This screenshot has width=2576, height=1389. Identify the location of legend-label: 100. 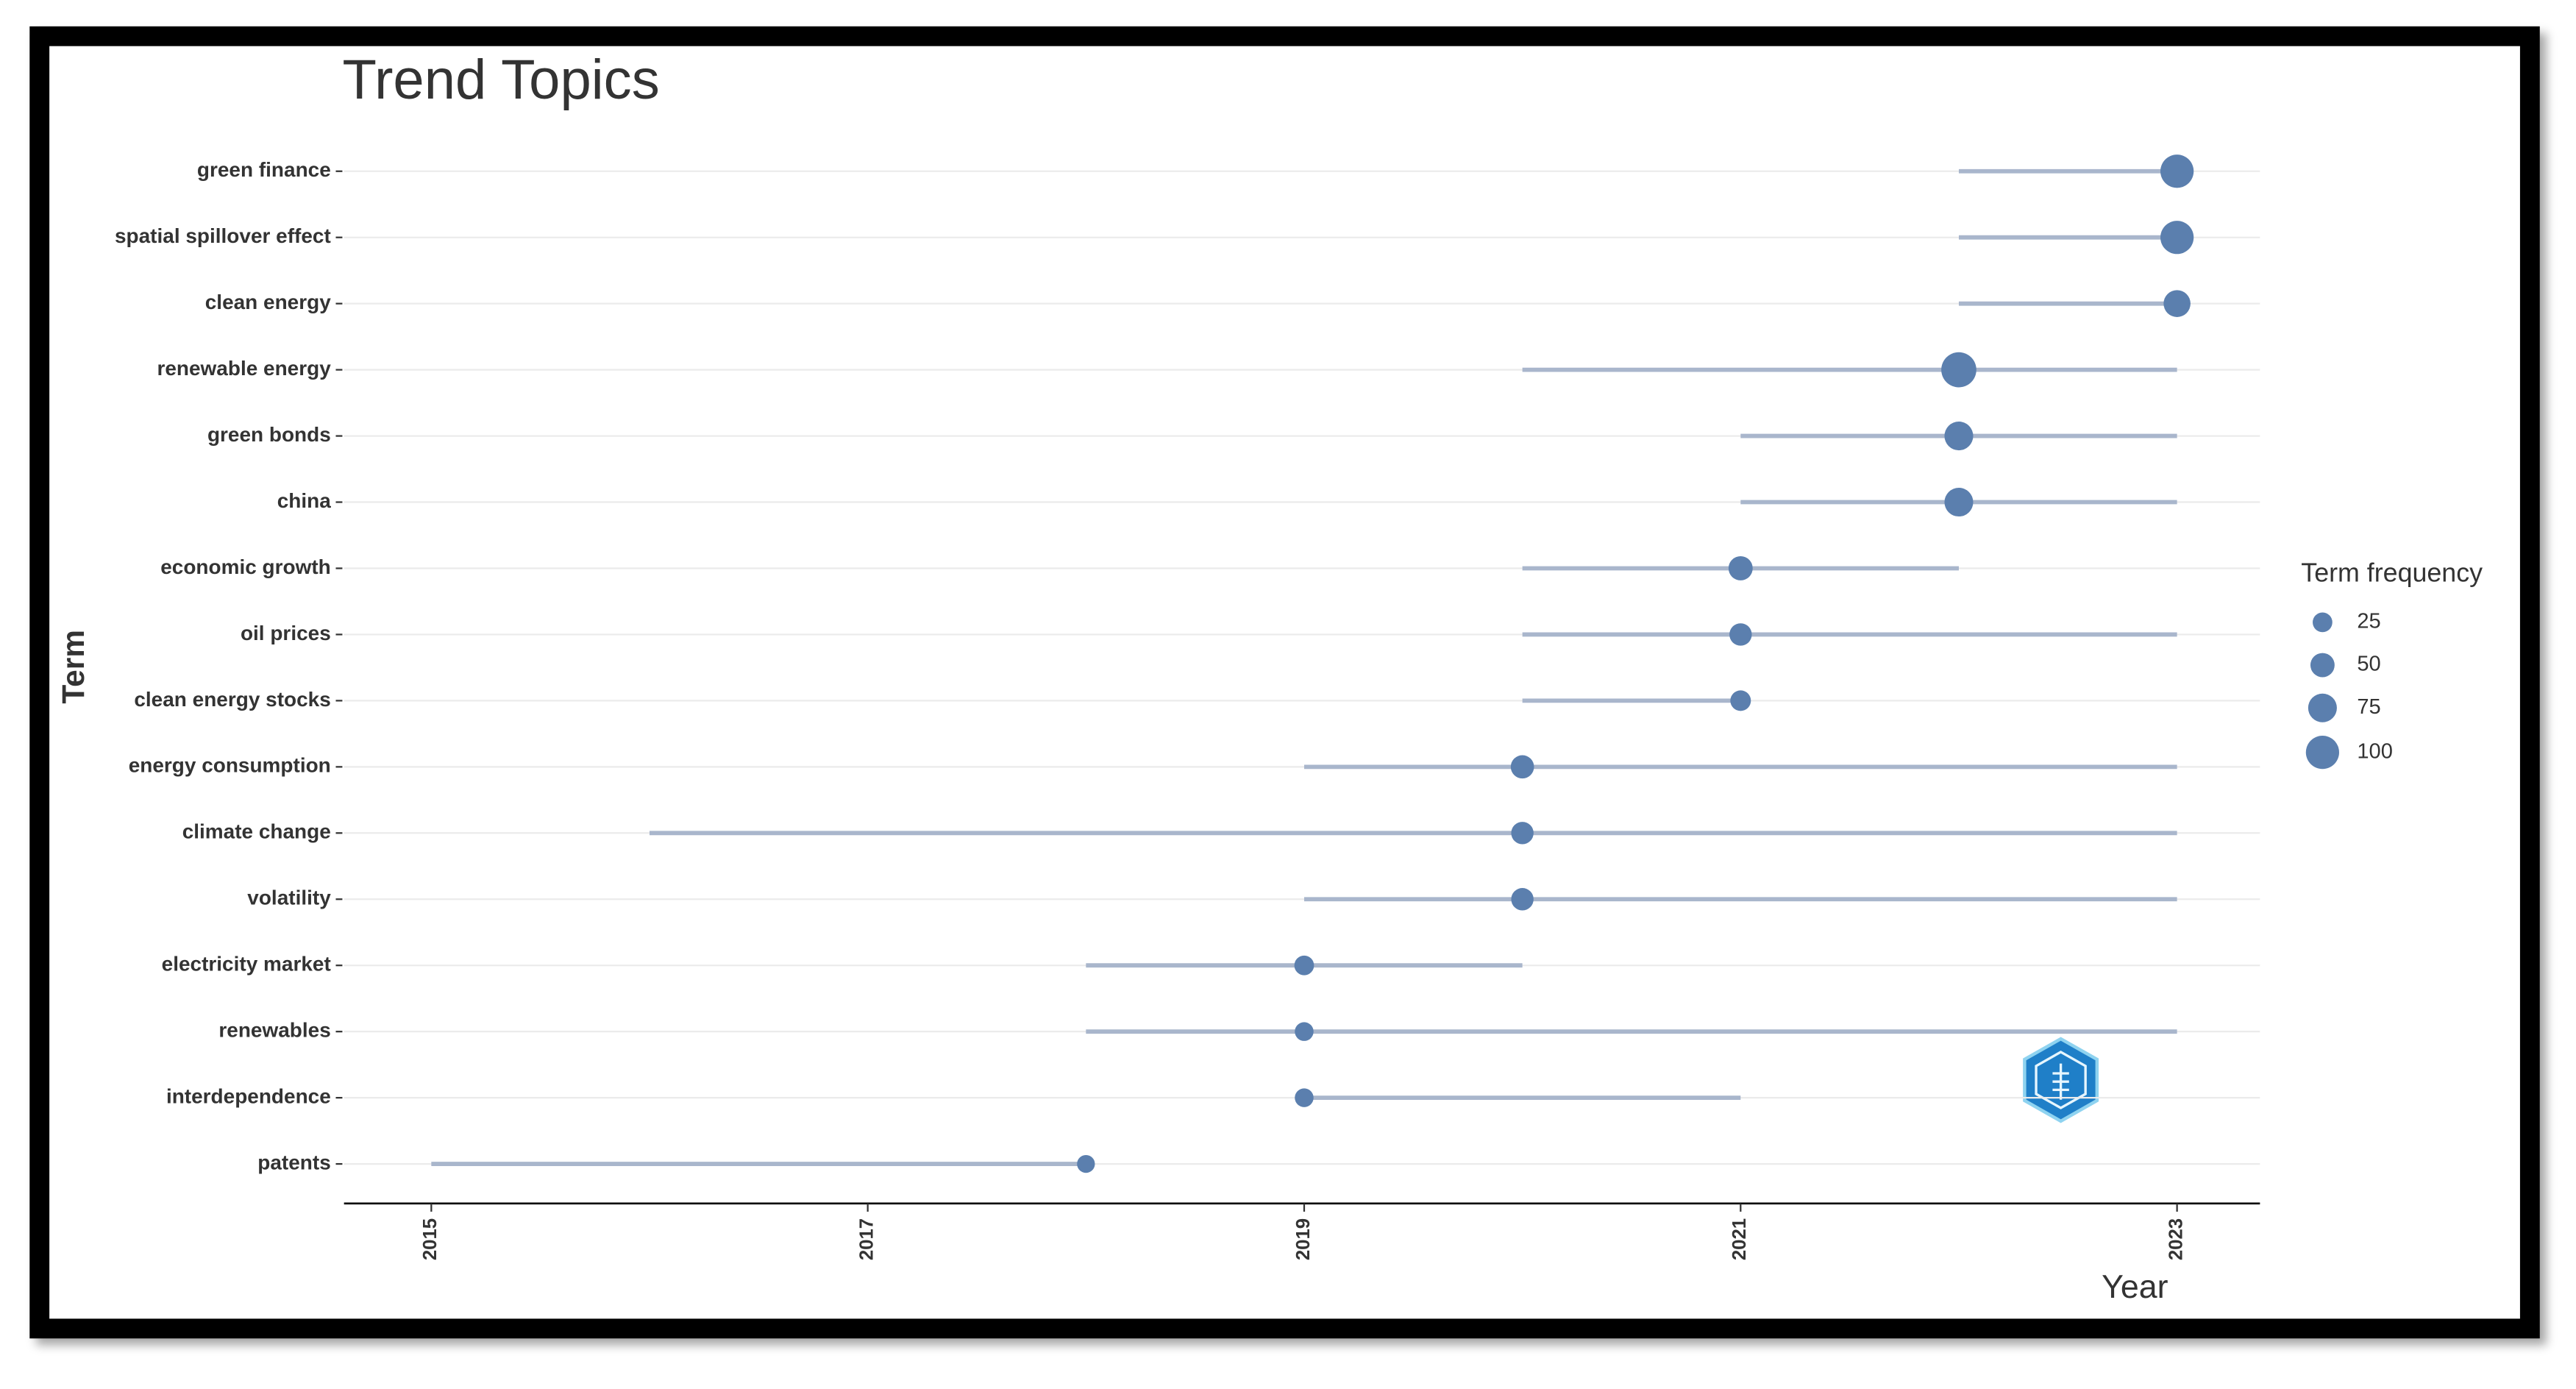
(2375, 751).